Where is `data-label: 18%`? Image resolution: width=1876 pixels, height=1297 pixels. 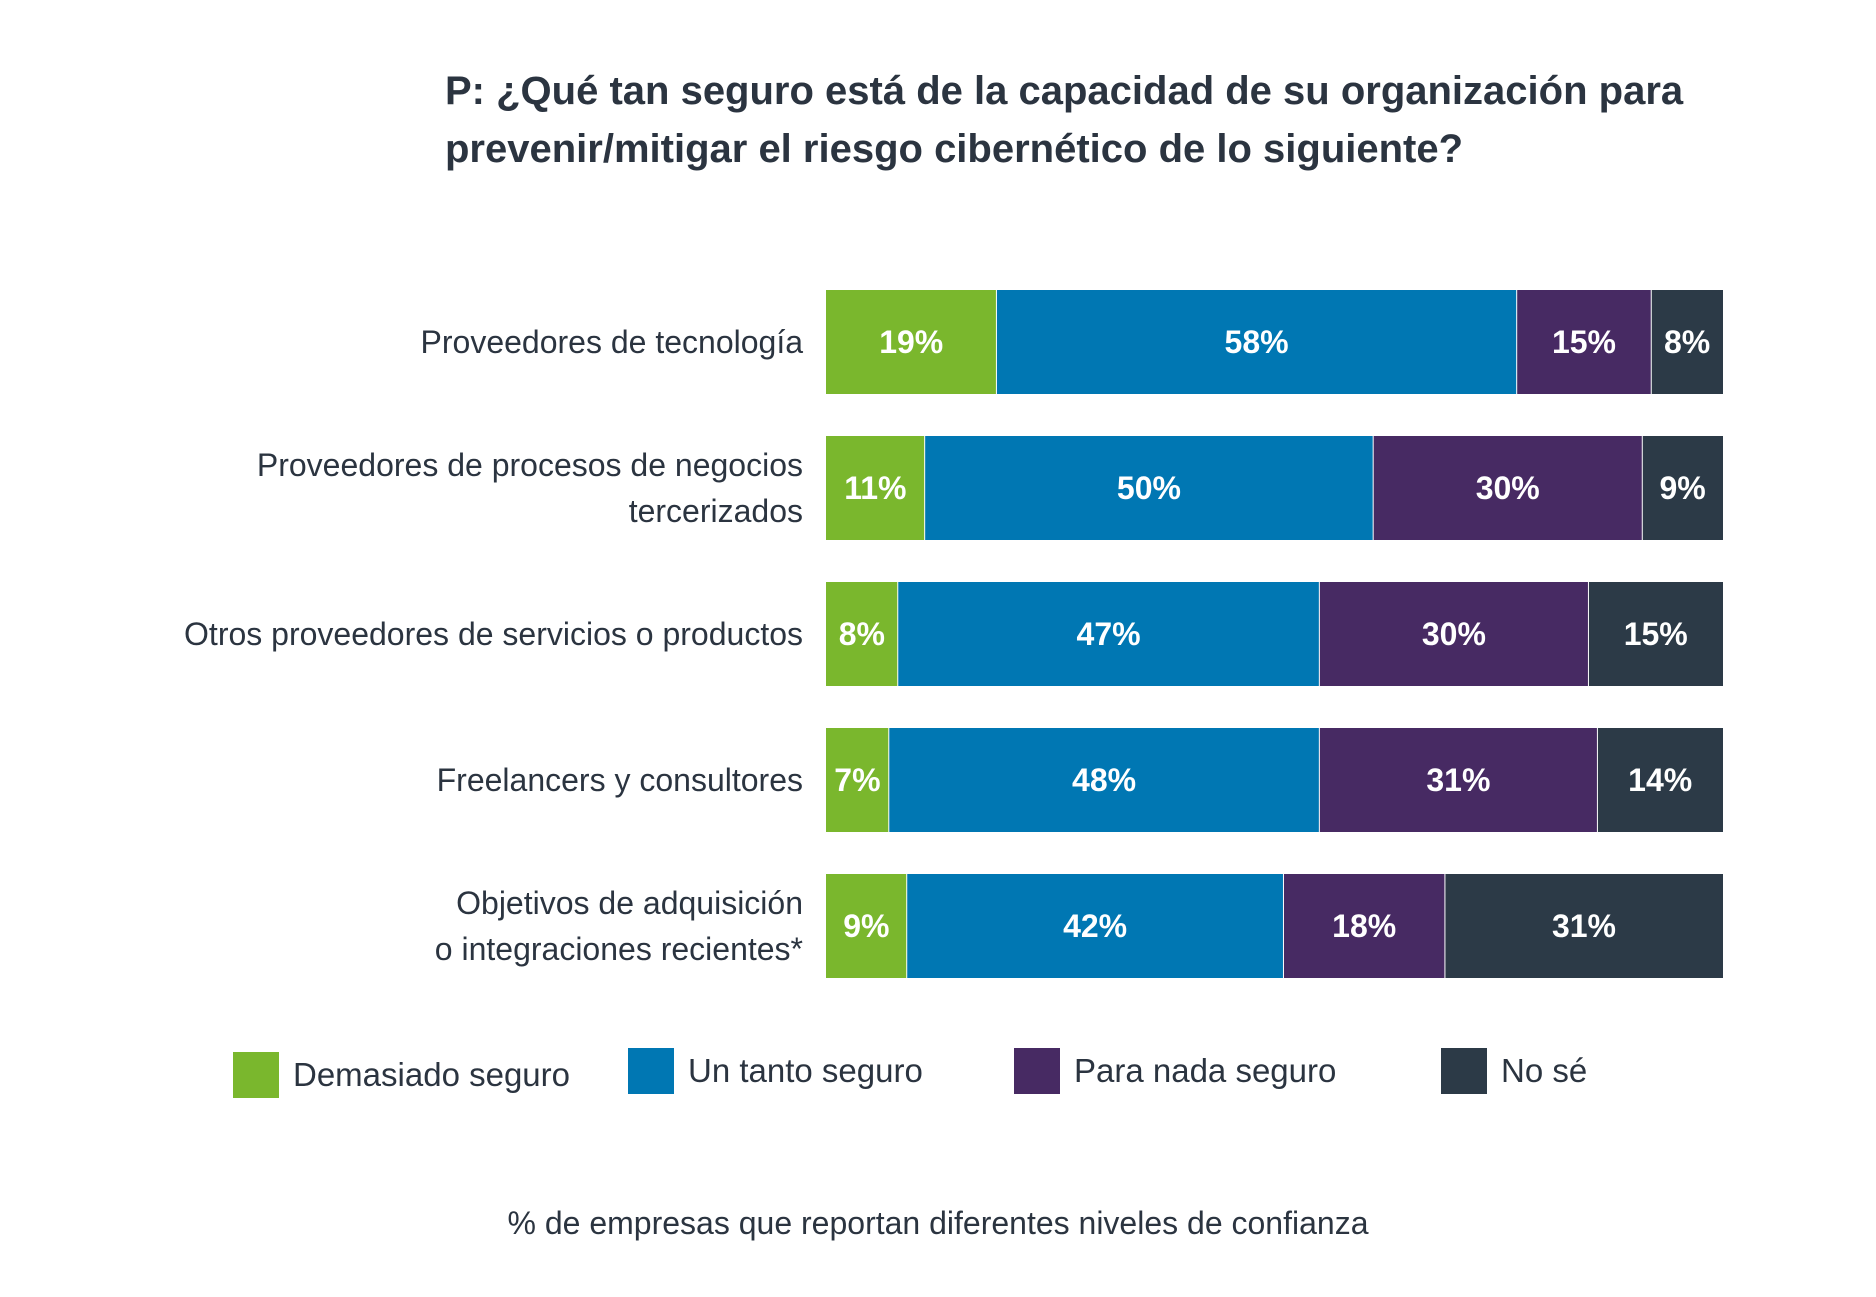
data-label: 18% is located at coordinates (1364, 926).